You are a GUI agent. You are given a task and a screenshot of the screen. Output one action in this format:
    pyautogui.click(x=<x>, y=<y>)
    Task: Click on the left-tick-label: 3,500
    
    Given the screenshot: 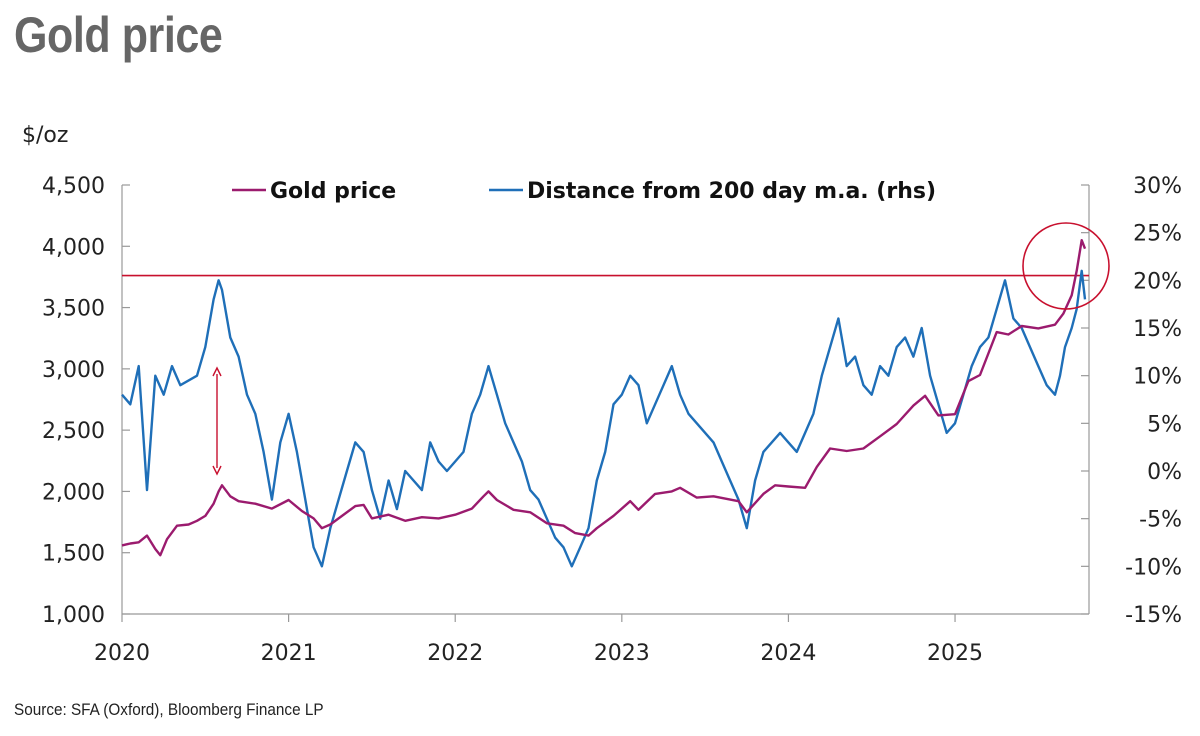 What is the action you would take?
    pyautogui.click(x=73, y=309)
    